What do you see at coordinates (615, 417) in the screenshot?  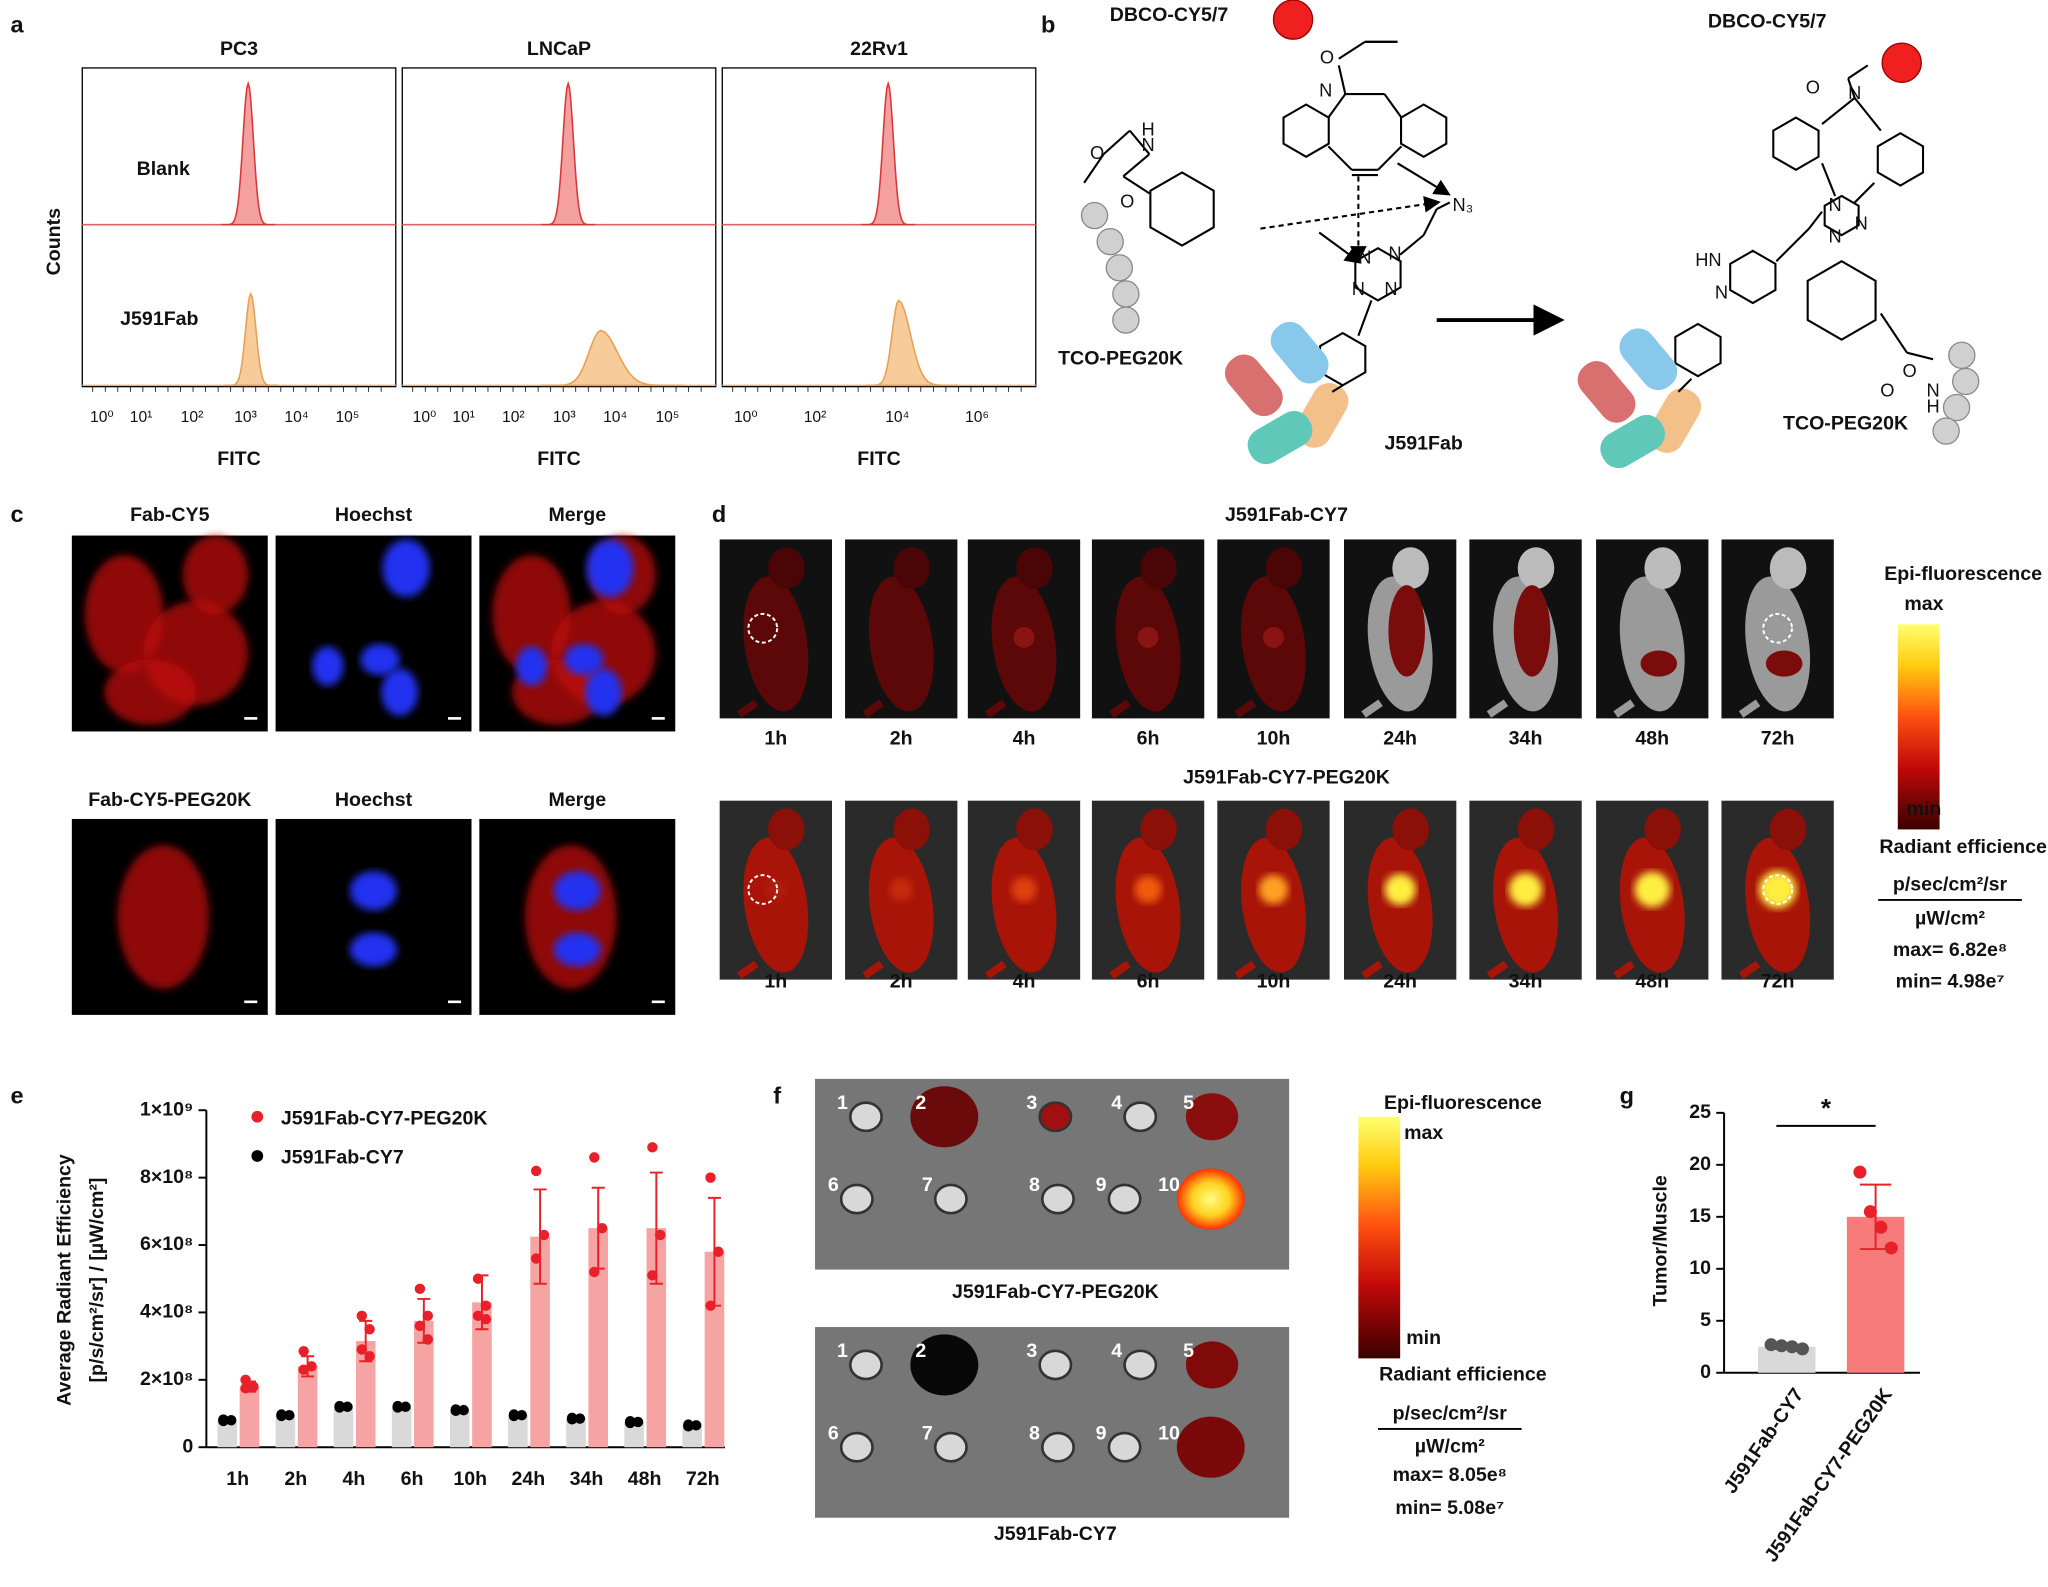 I see `x-tick-label: 10⁴` at bounding box center [615, 417].